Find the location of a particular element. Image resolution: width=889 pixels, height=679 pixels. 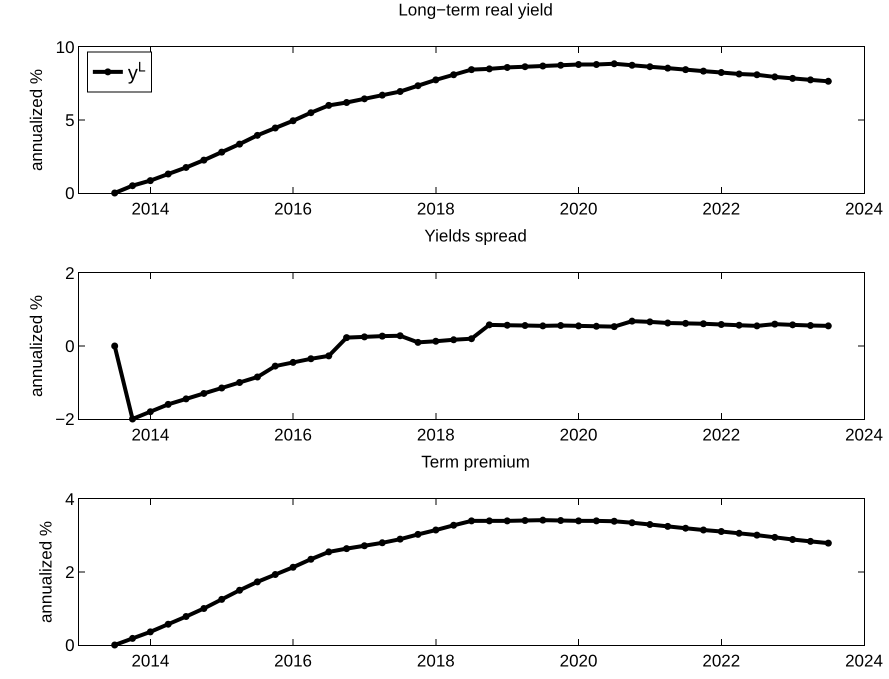

y-tick-label: −2 is located at coordinates (65, 419).